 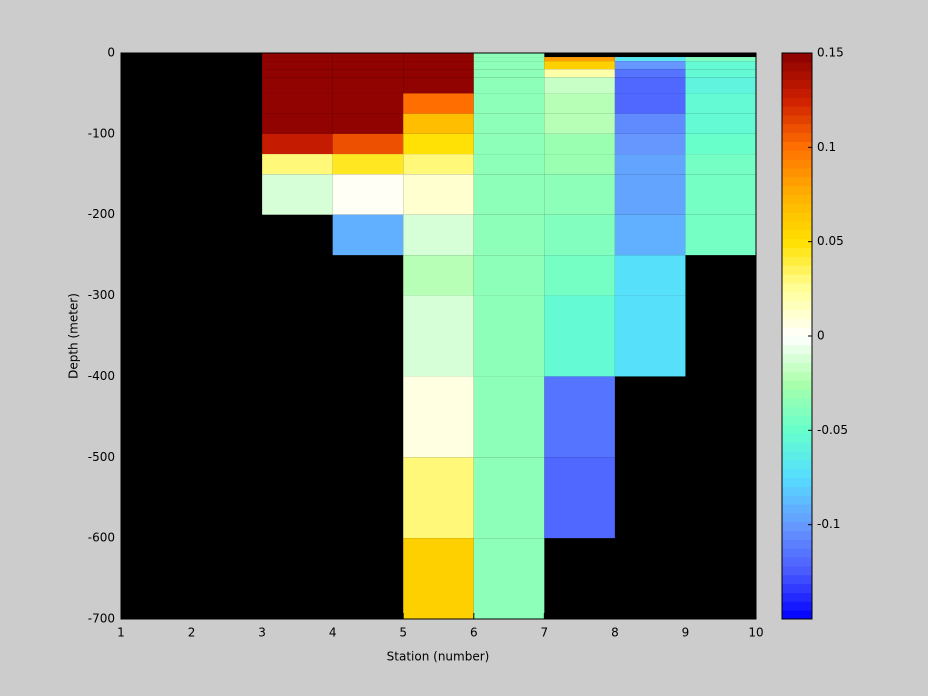 I want to click on y-tick-label: -300, so click(x=101, y=295).